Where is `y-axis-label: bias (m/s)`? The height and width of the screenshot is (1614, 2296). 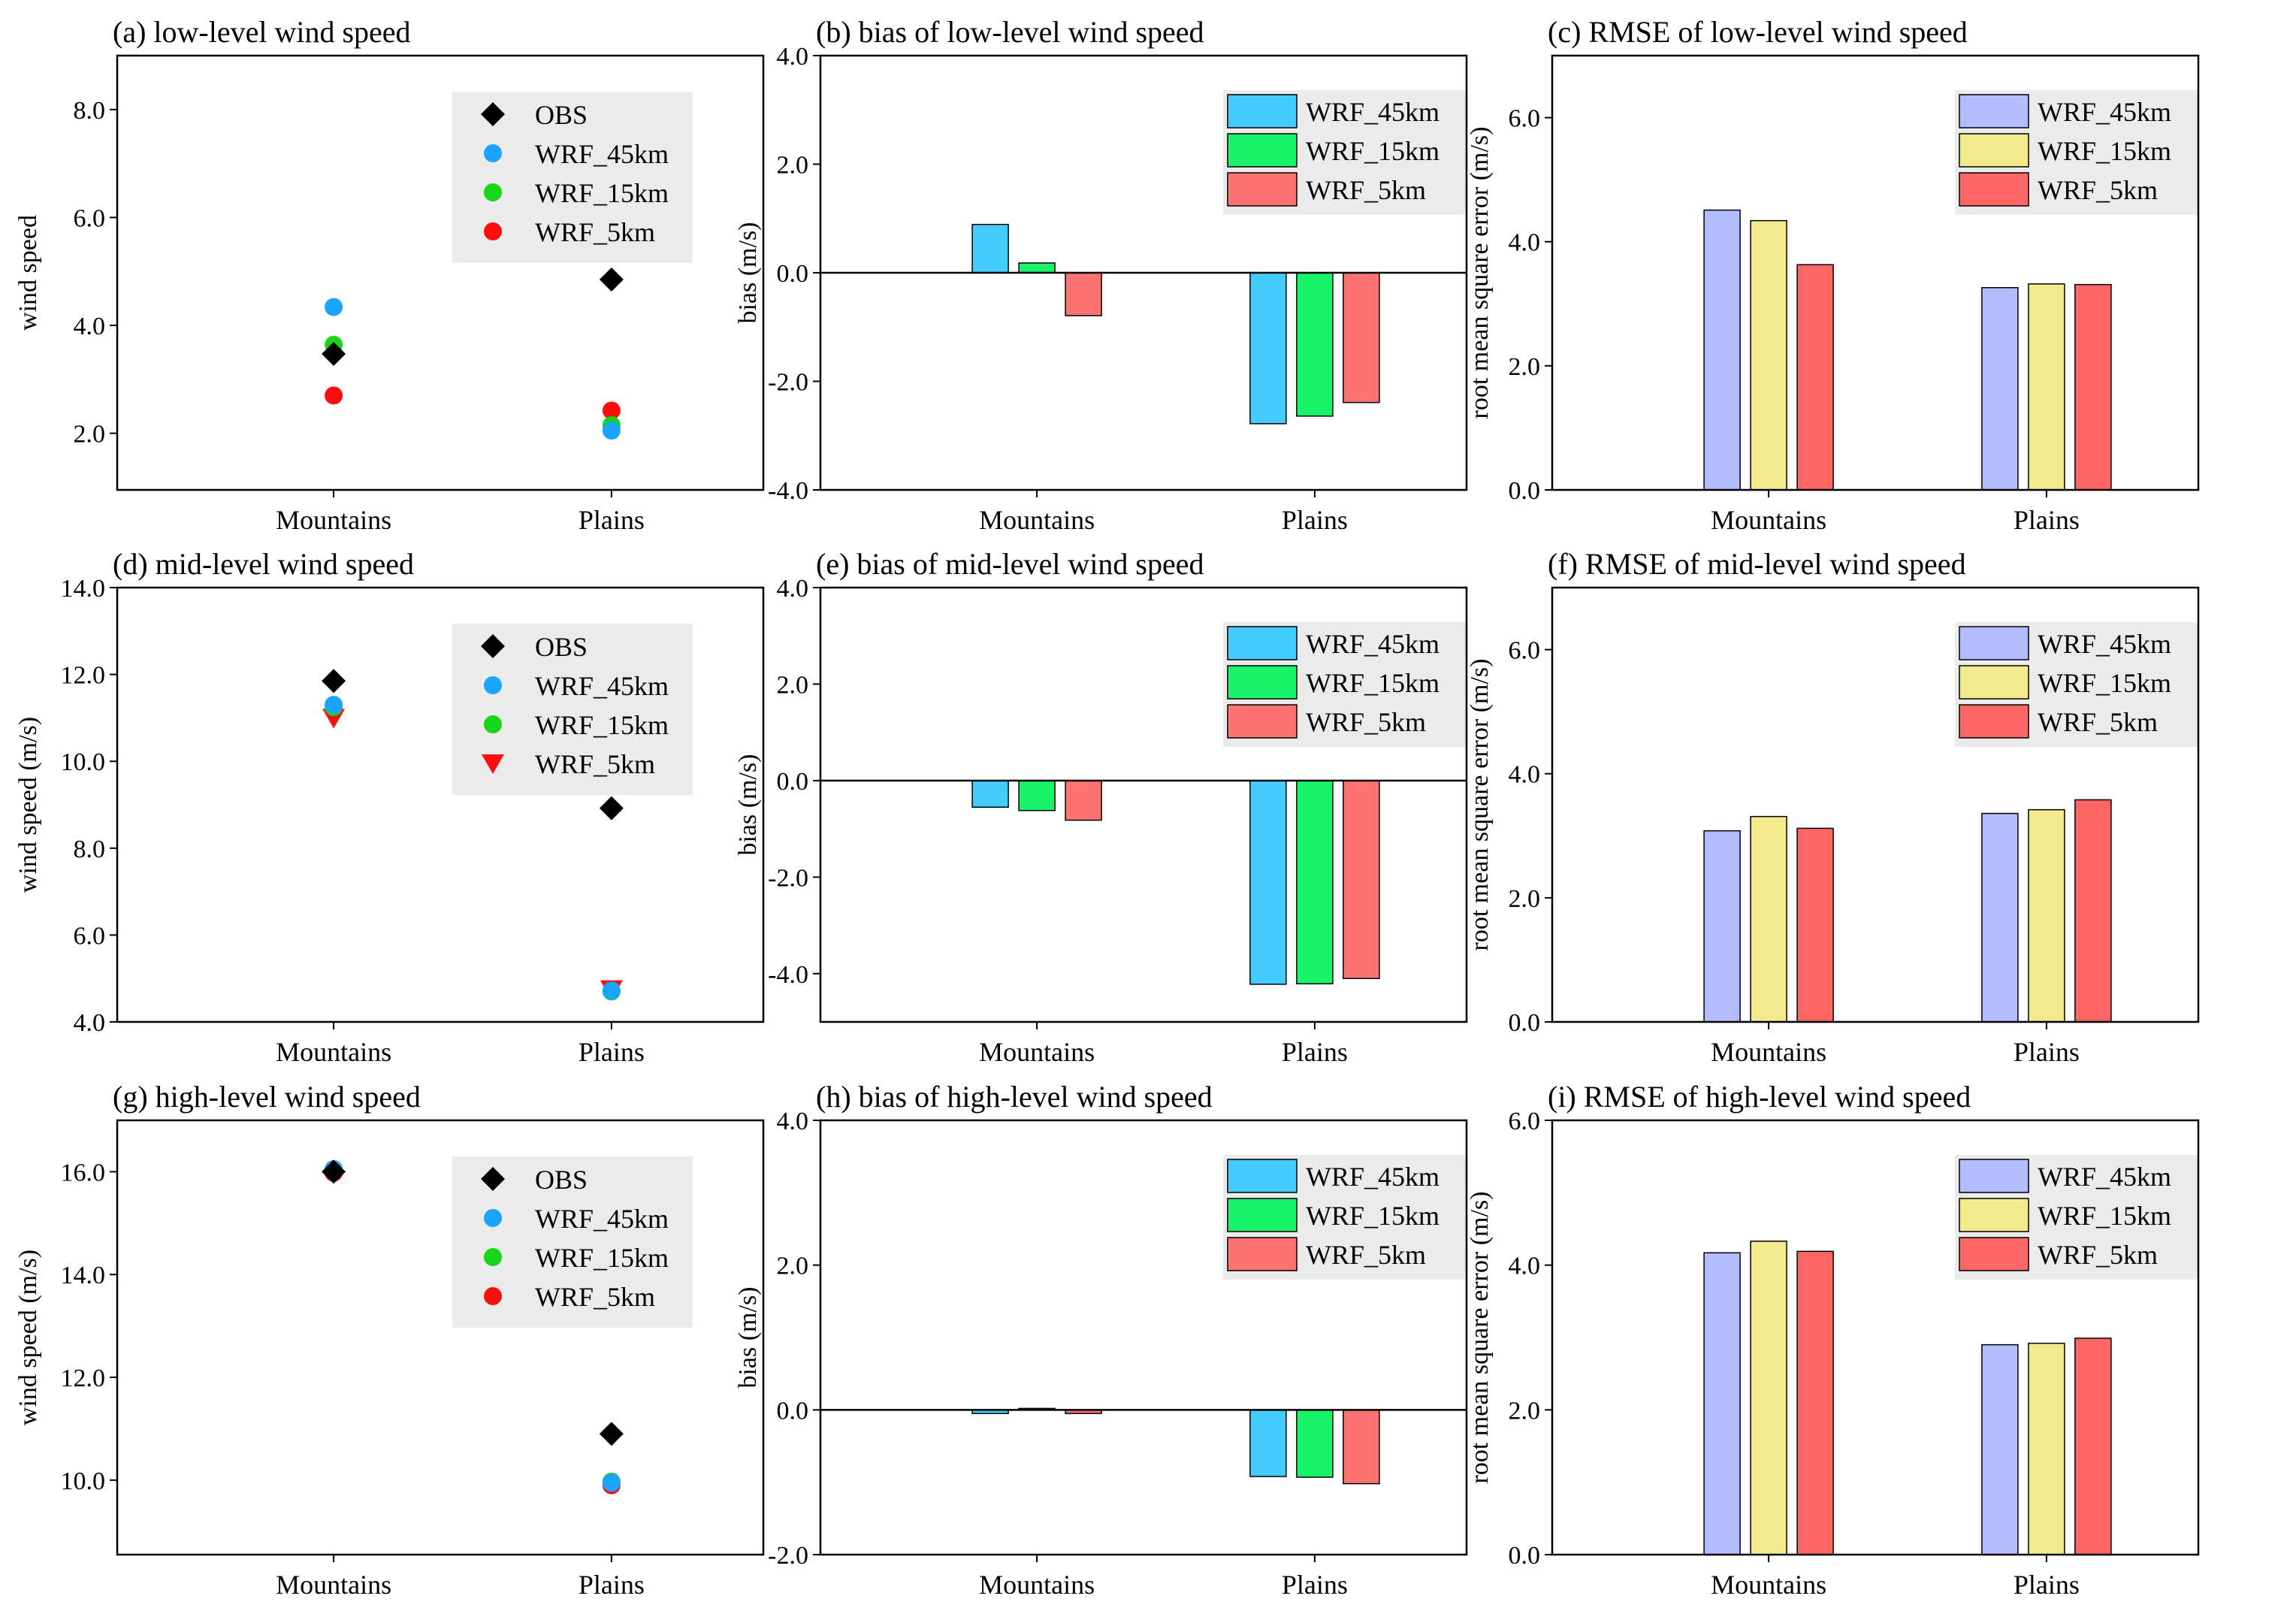 y-axis-label: bias (m/s) is located at coordinates (748, 1337).